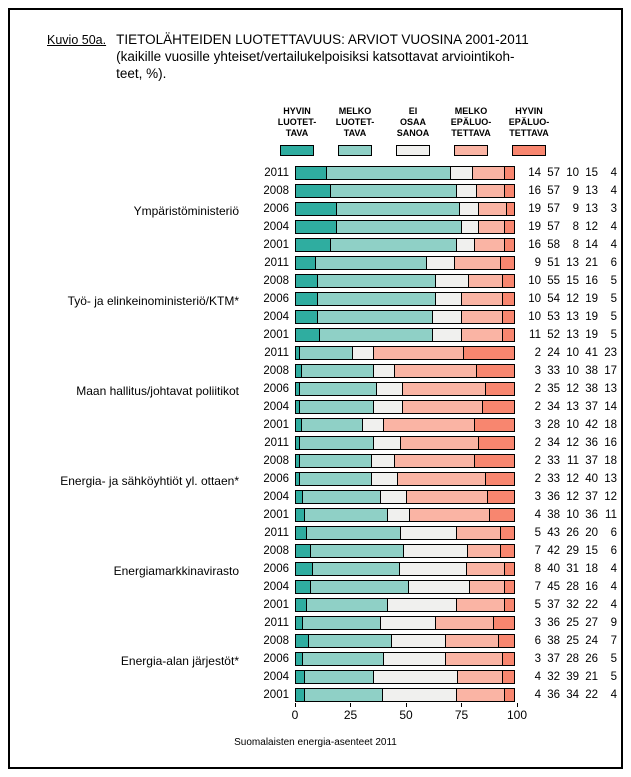 The height and width of the screenshot is (777, 631). What do you see at coordinates (569, 227) in the screenshot?
I see `value-labels: 19 57 8 12 4` at bounding box center [569, 227].